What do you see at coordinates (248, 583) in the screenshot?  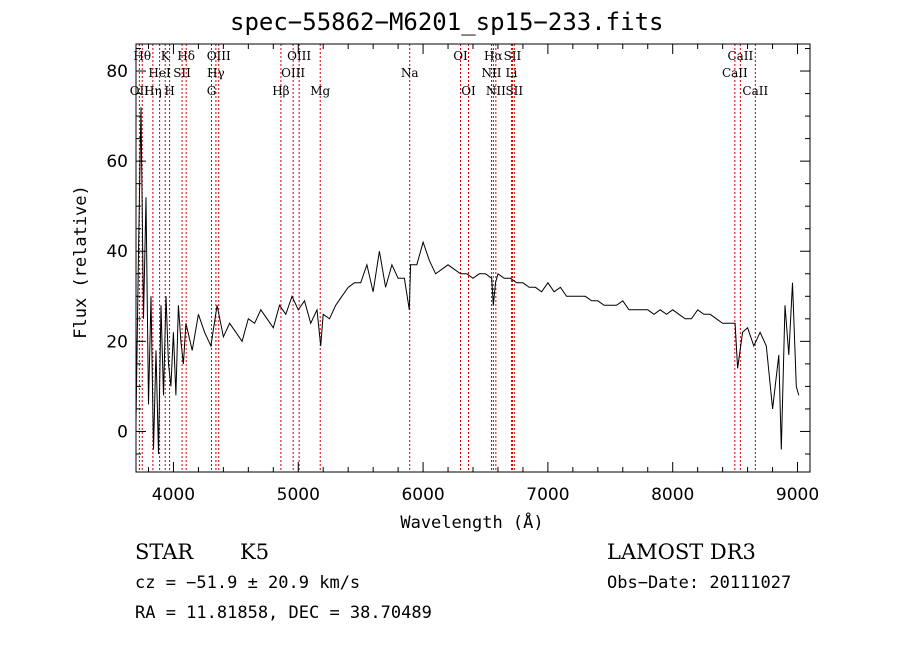 I see `redshift-cz: cz = −51.9 ± 20.9 km/s` at bounding box center [248, 583].